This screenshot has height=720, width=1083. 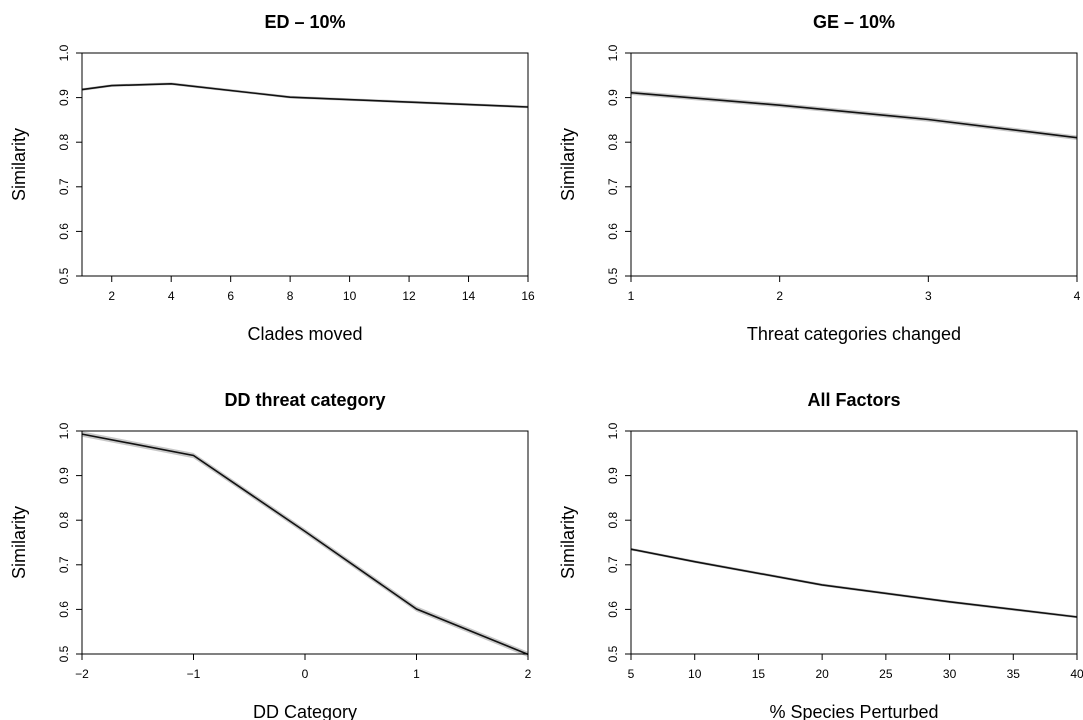 I want to click on x-tick-label: −1, so click(x=194, y=674).